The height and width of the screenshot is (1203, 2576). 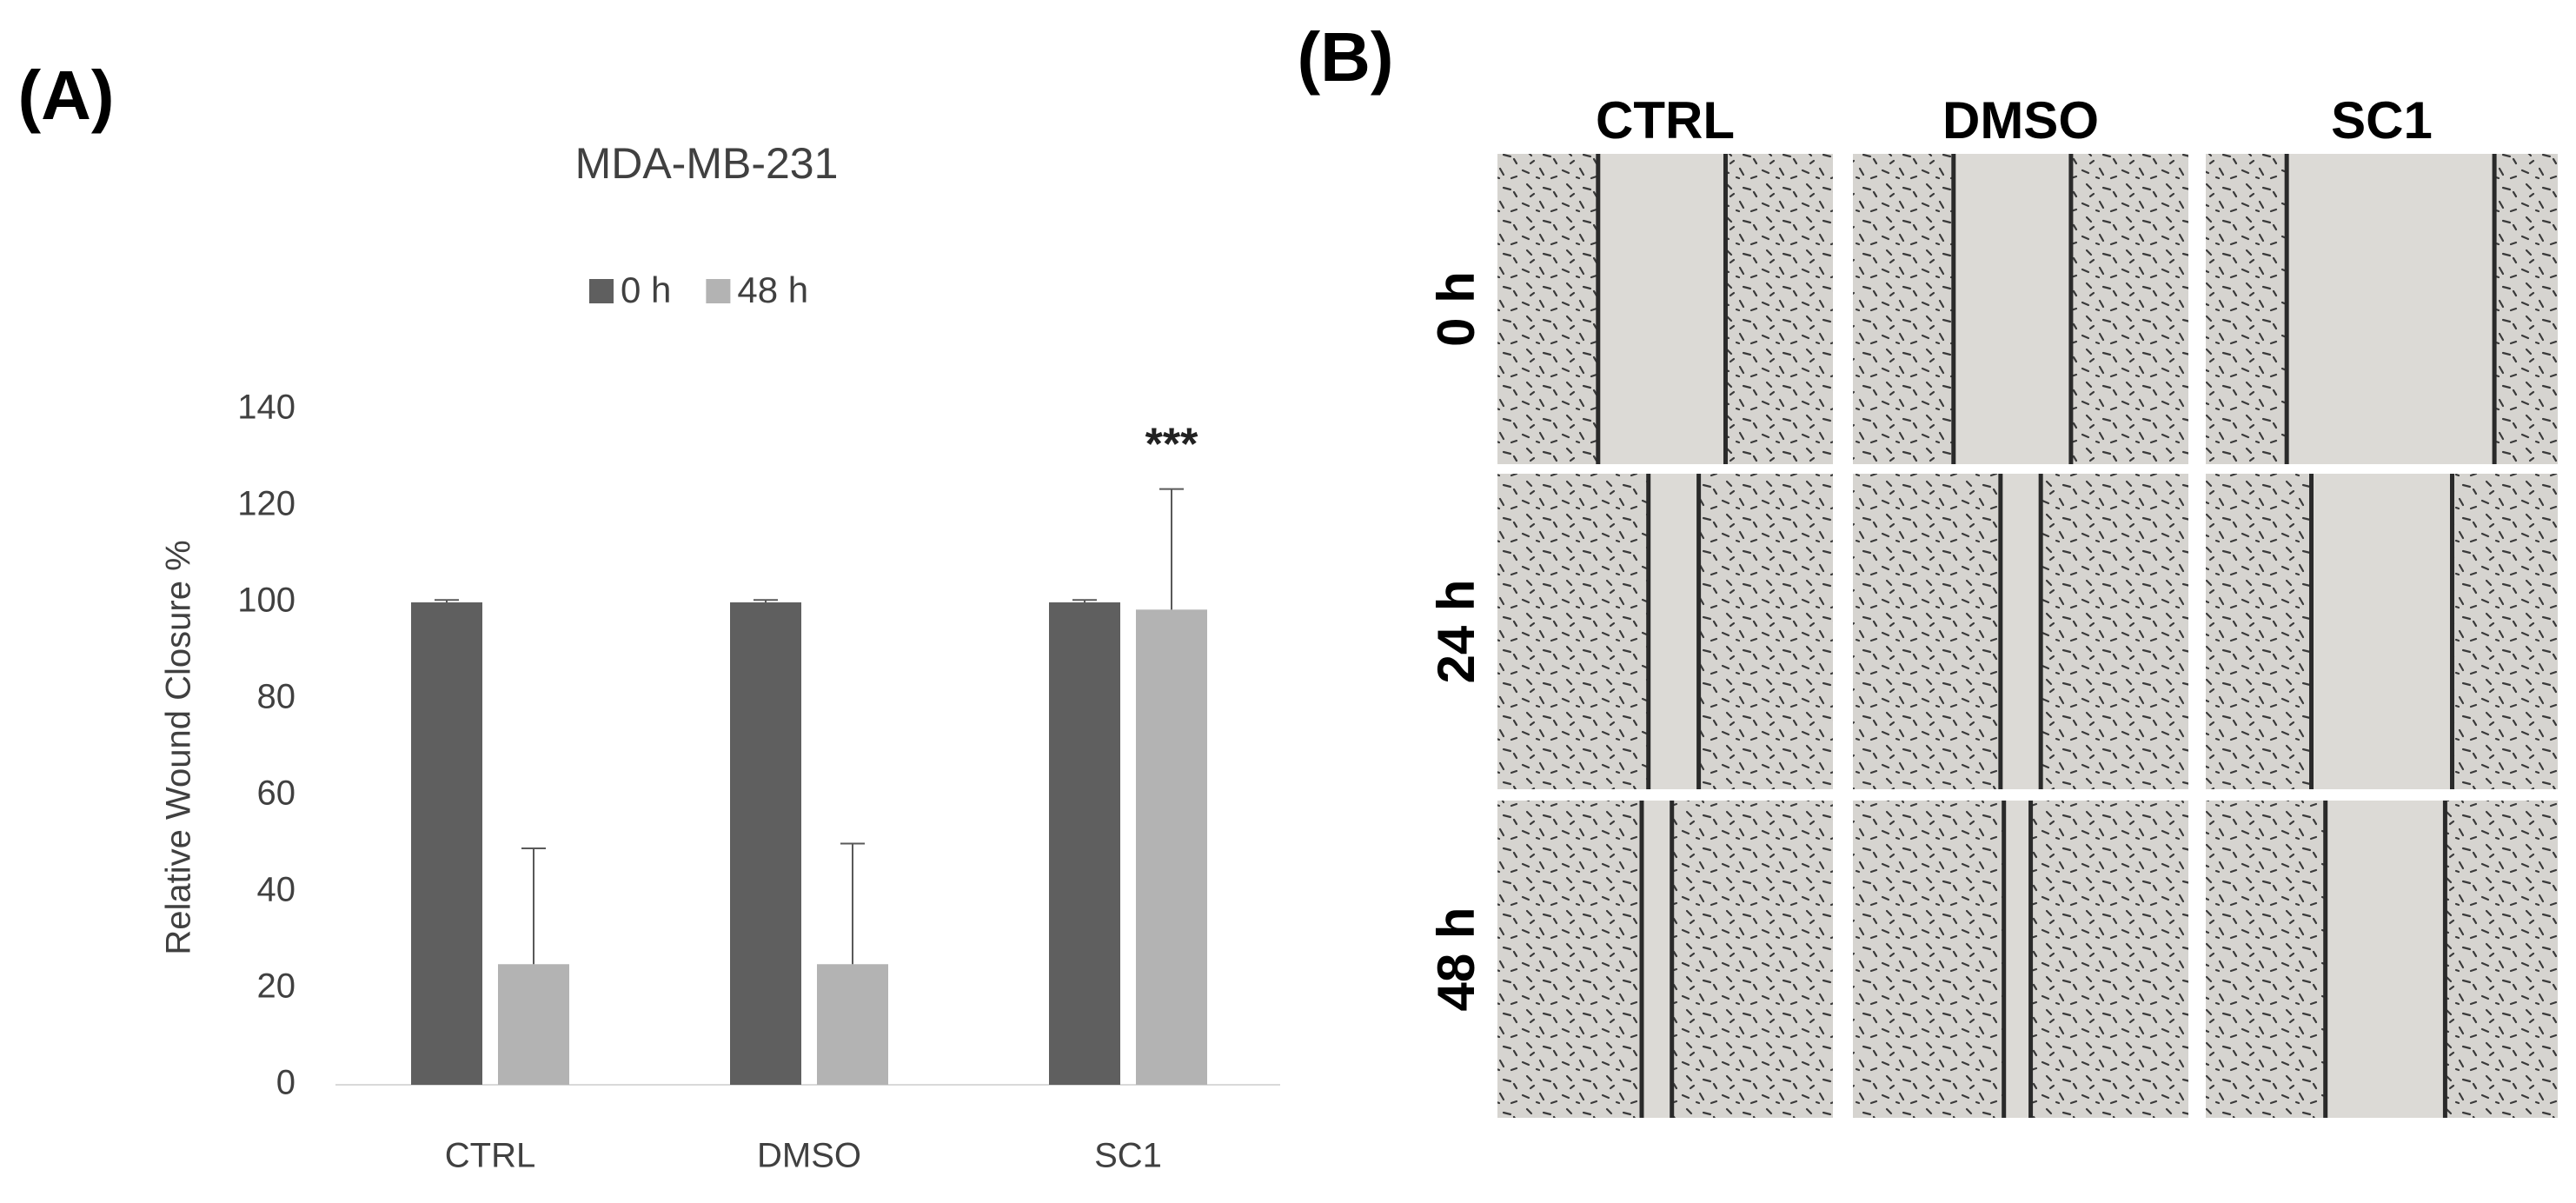 What do you see at coordinates (276, 697) in the screenshot?
I see `y-tick-label: 80` at bounding box center [276, 697].